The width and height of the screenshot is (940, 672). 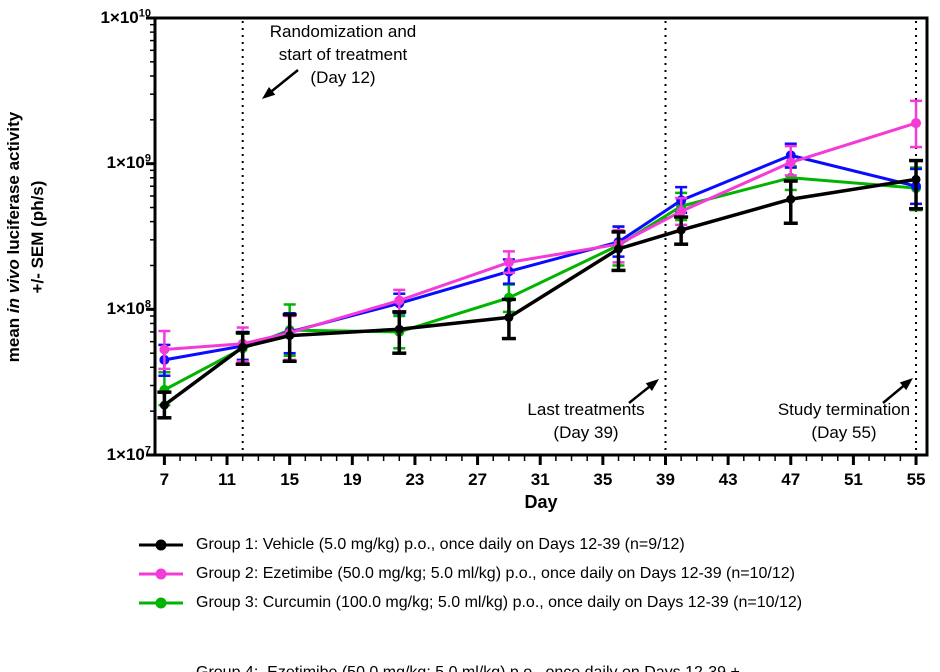 What do you see at coordinates (665, 479) in the screenshot?
I see `x-tick-label-39: 39` at bounding box center [665, 479].